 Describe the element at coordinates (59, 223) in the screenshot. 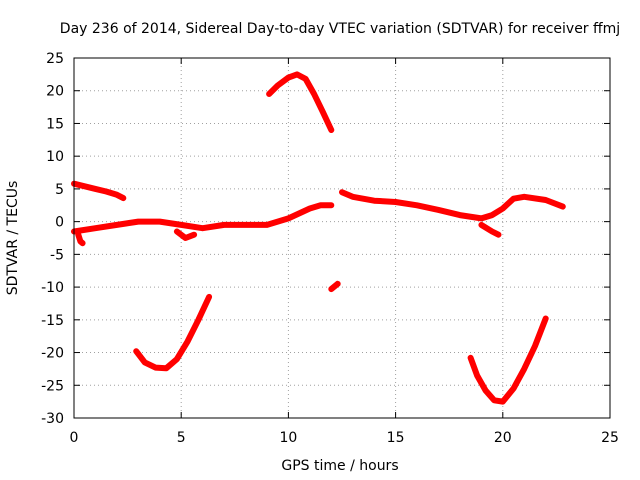

I see `y-tick-label: 0` at that location.